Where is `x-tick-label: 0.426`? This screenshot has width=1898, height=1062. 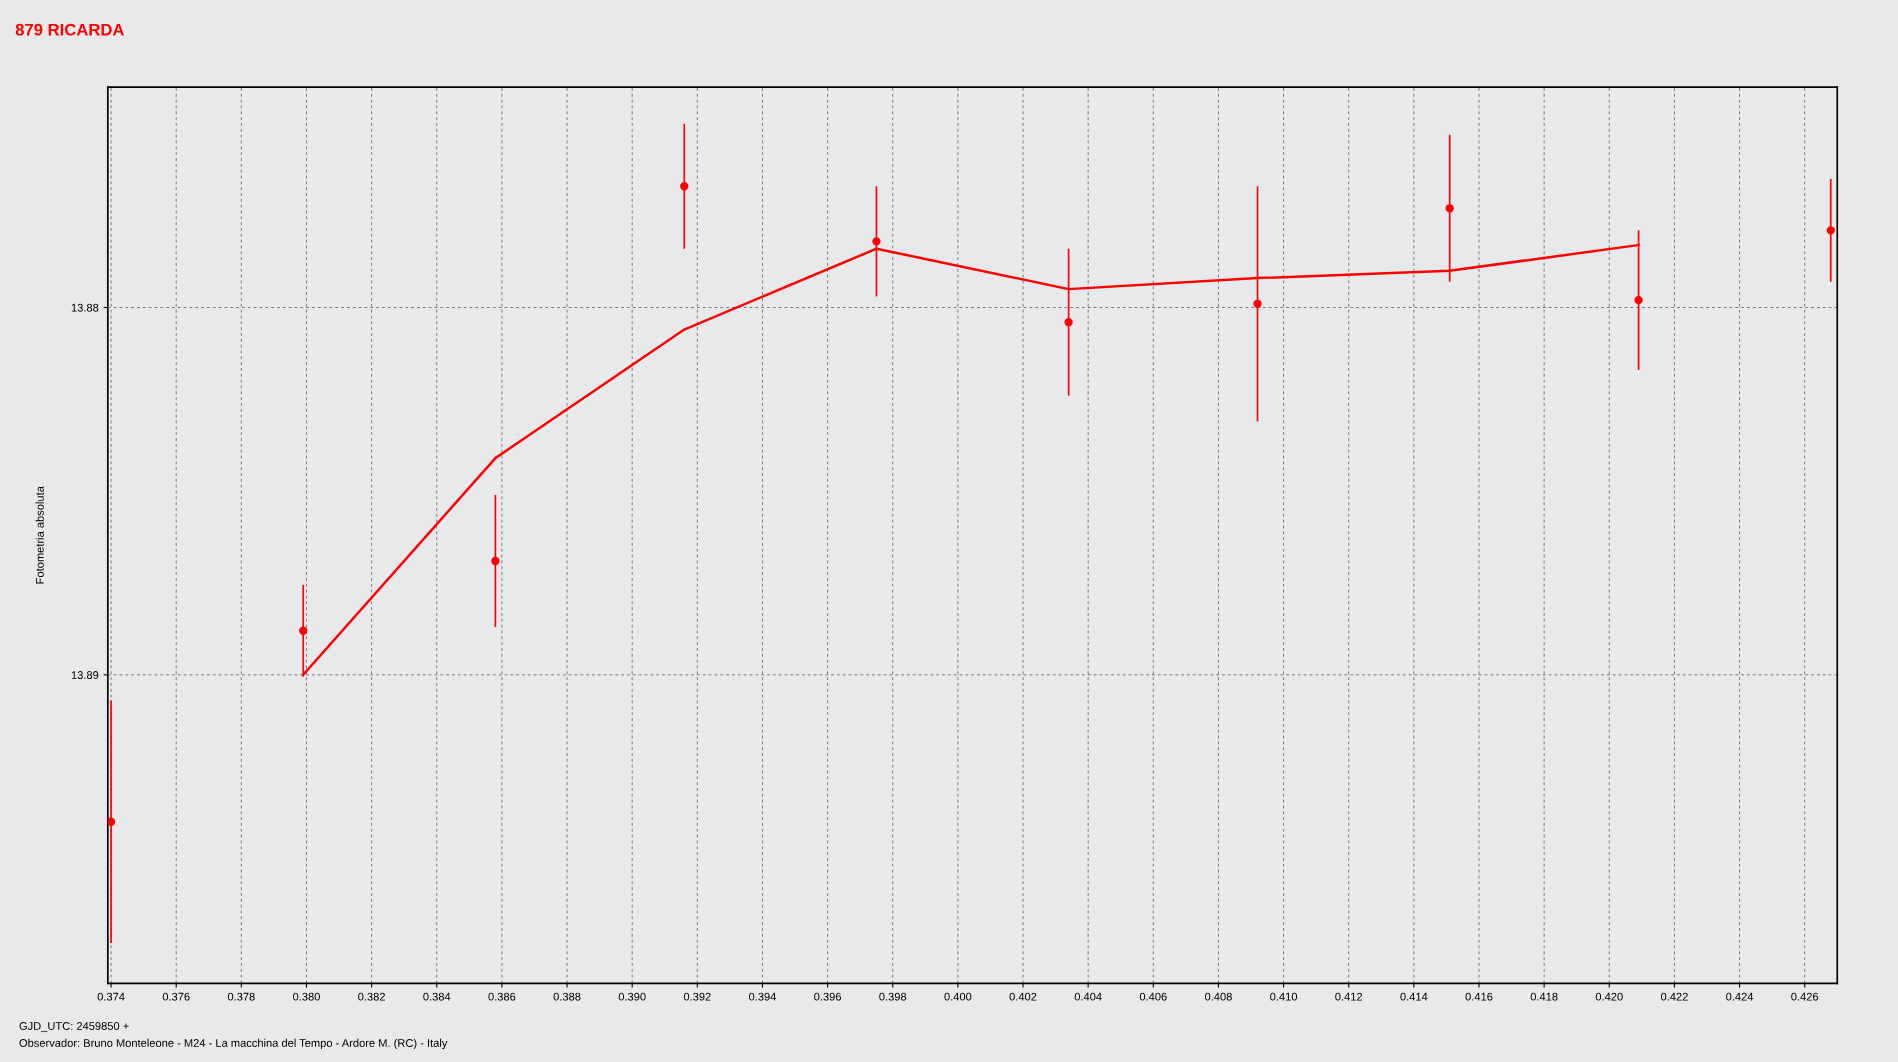 x-tick-label: 0.426 is located at coordinates (1805, 996).